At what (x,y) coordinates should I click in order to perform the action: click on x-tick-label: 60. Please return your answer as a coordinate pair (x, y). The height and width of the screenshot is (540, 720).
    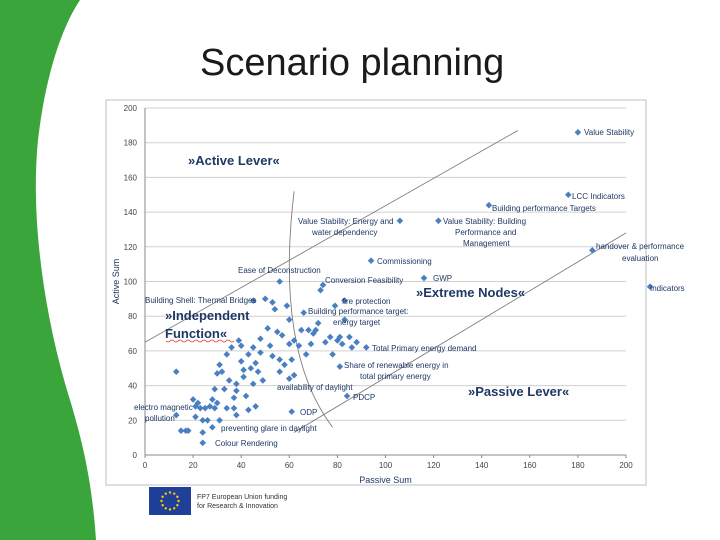
    Looking at the image, I should click on (289, 465).